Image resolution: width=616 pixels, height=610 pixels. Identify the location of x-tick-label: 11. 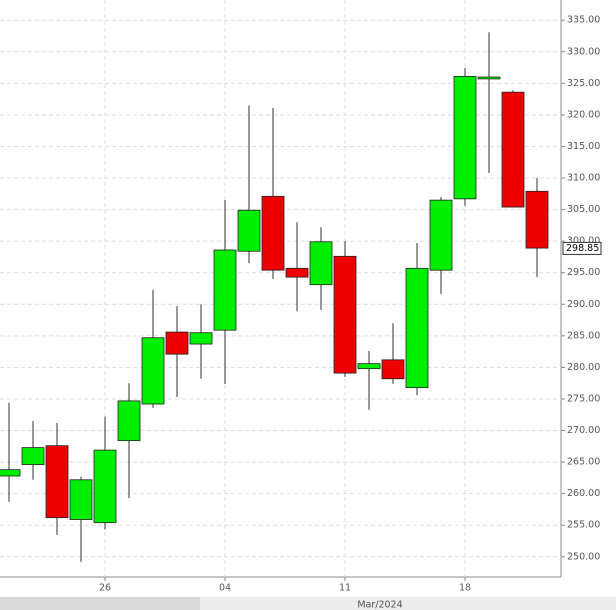
(345, 588).